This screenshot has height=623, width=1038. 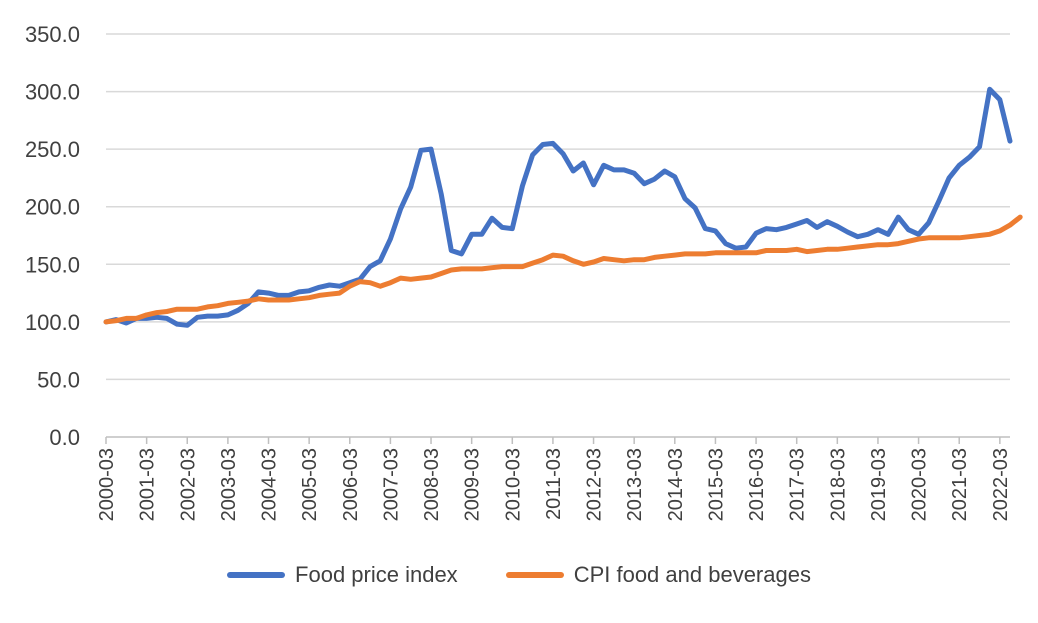 I want to click on x-tick-label: 2007-03, so click(x=391, y=484).